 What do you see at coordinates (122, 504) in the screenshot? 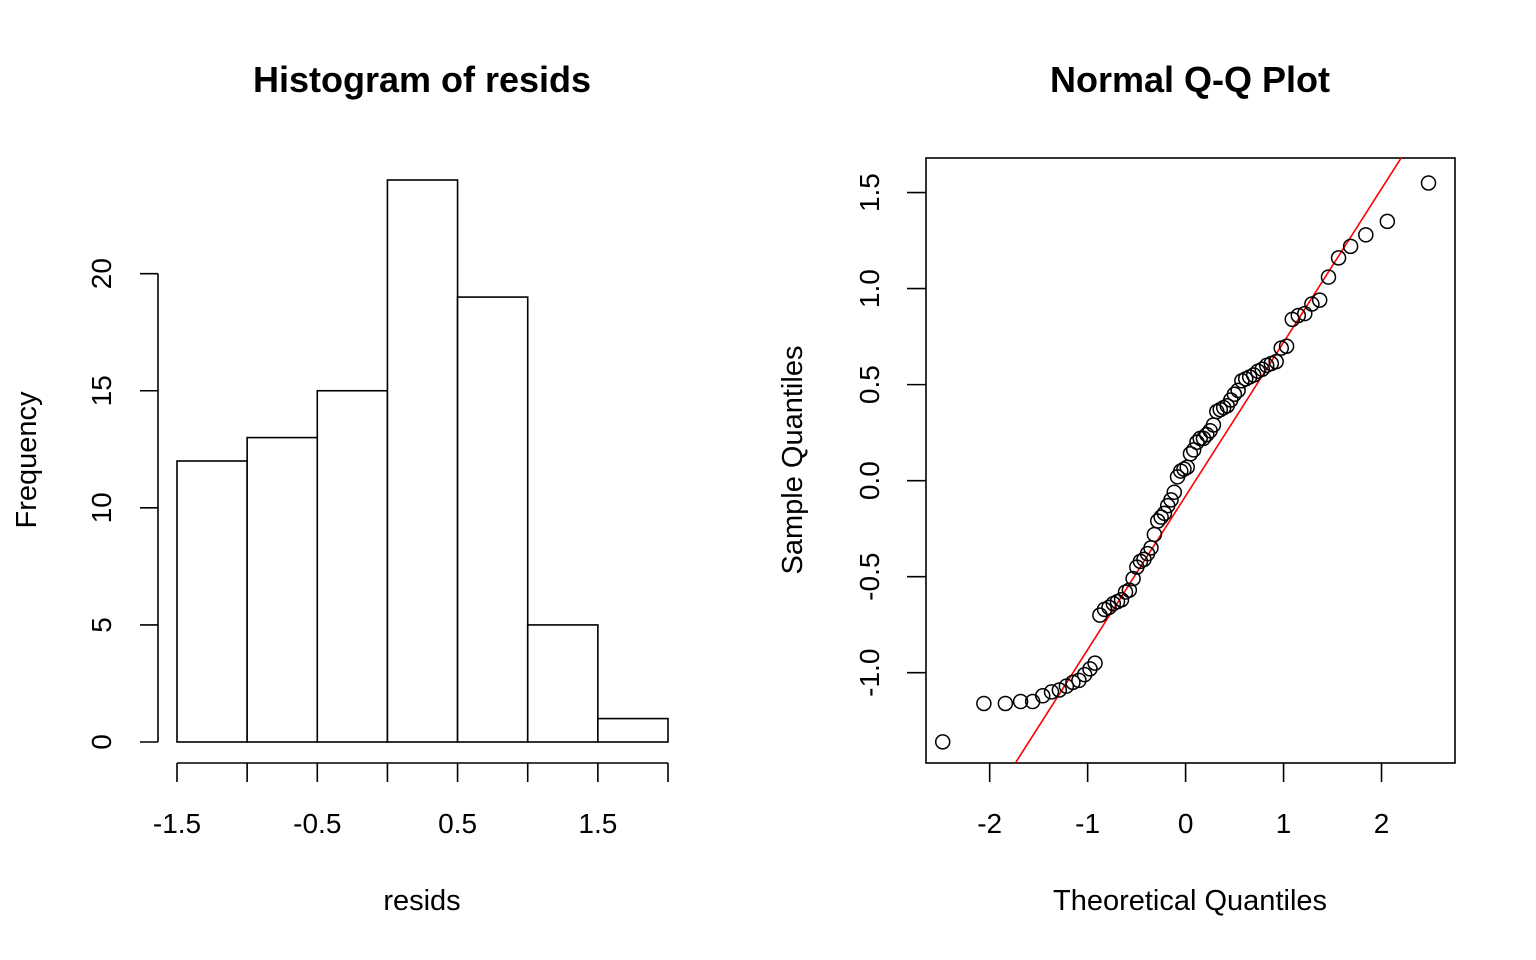
I see `histogram-y-axis: 0 5 10 15 20` at bounding box center [122, 504].